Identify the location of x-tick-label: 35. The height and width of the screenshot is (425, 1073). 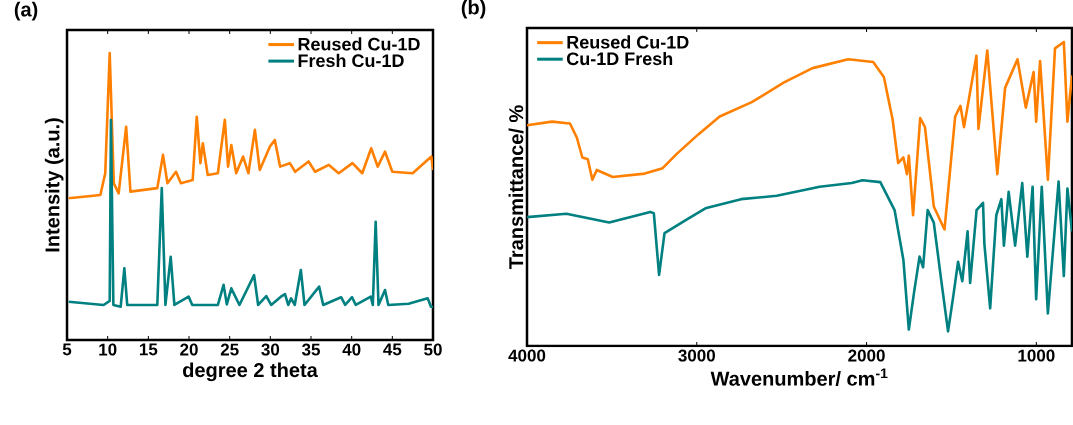
(310, 349).